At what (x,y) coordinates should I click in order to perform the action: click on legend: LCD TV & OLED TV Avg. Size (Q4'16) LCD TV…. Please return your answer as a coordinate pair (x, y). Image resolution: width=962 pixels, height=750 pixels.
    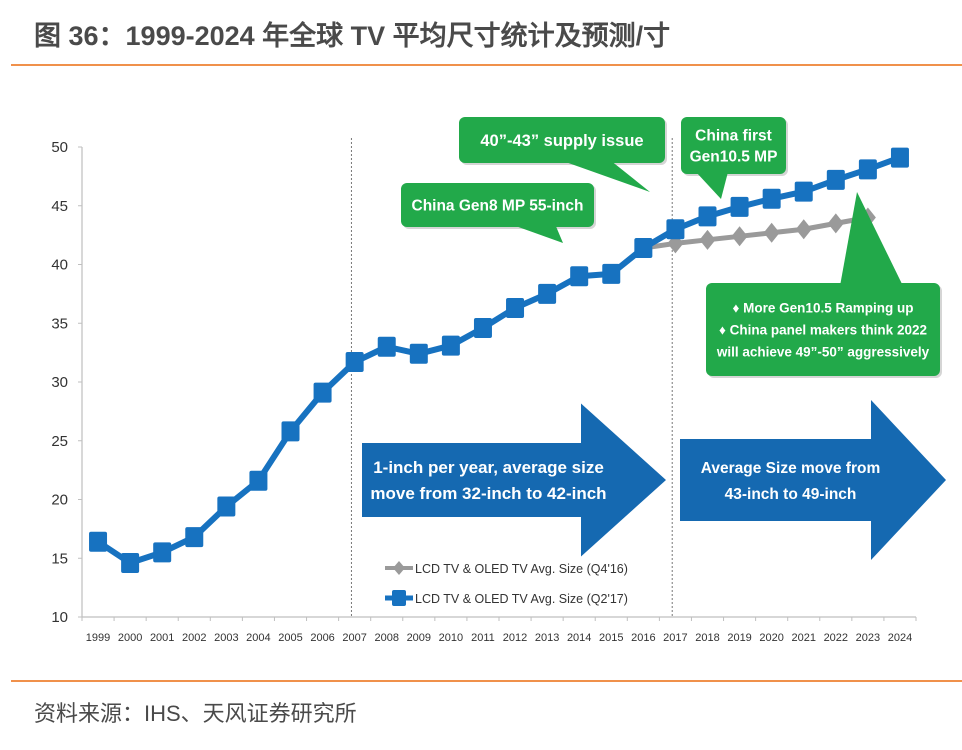
    Looking at the image, I should click on (506, 583).